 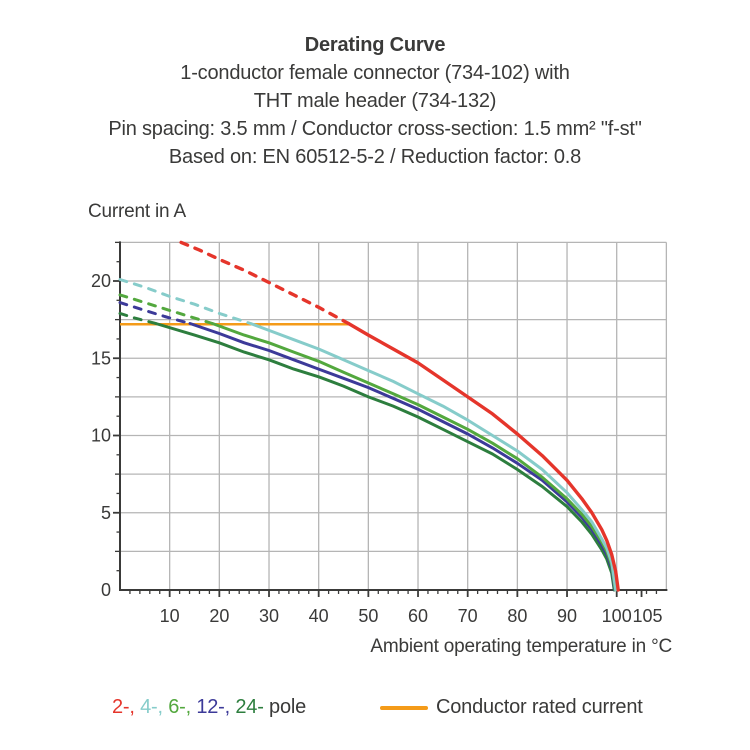 I want to click on y-tick-label: 20, so click(x=101, y=281).